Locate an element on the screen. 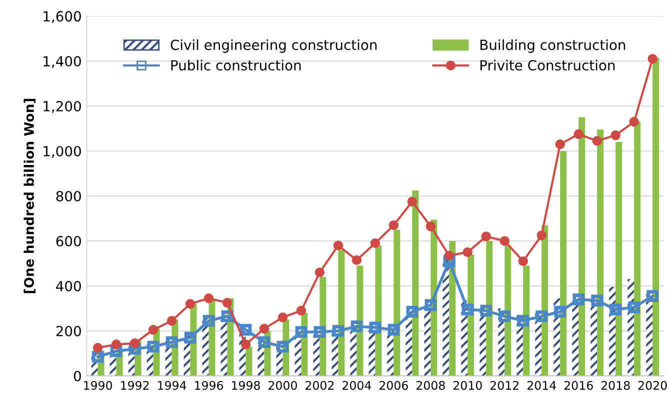 This screenshot has height=402, width=667. x-tick-label: 1992 is located at coordinates (135, 385).